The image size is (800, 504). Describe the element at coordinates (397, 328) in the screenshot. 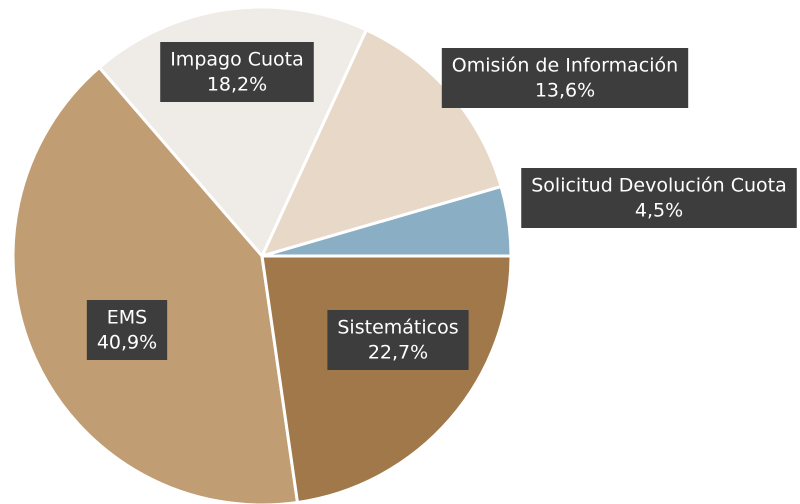

I see `label-name: Sistemáticos` at that location.